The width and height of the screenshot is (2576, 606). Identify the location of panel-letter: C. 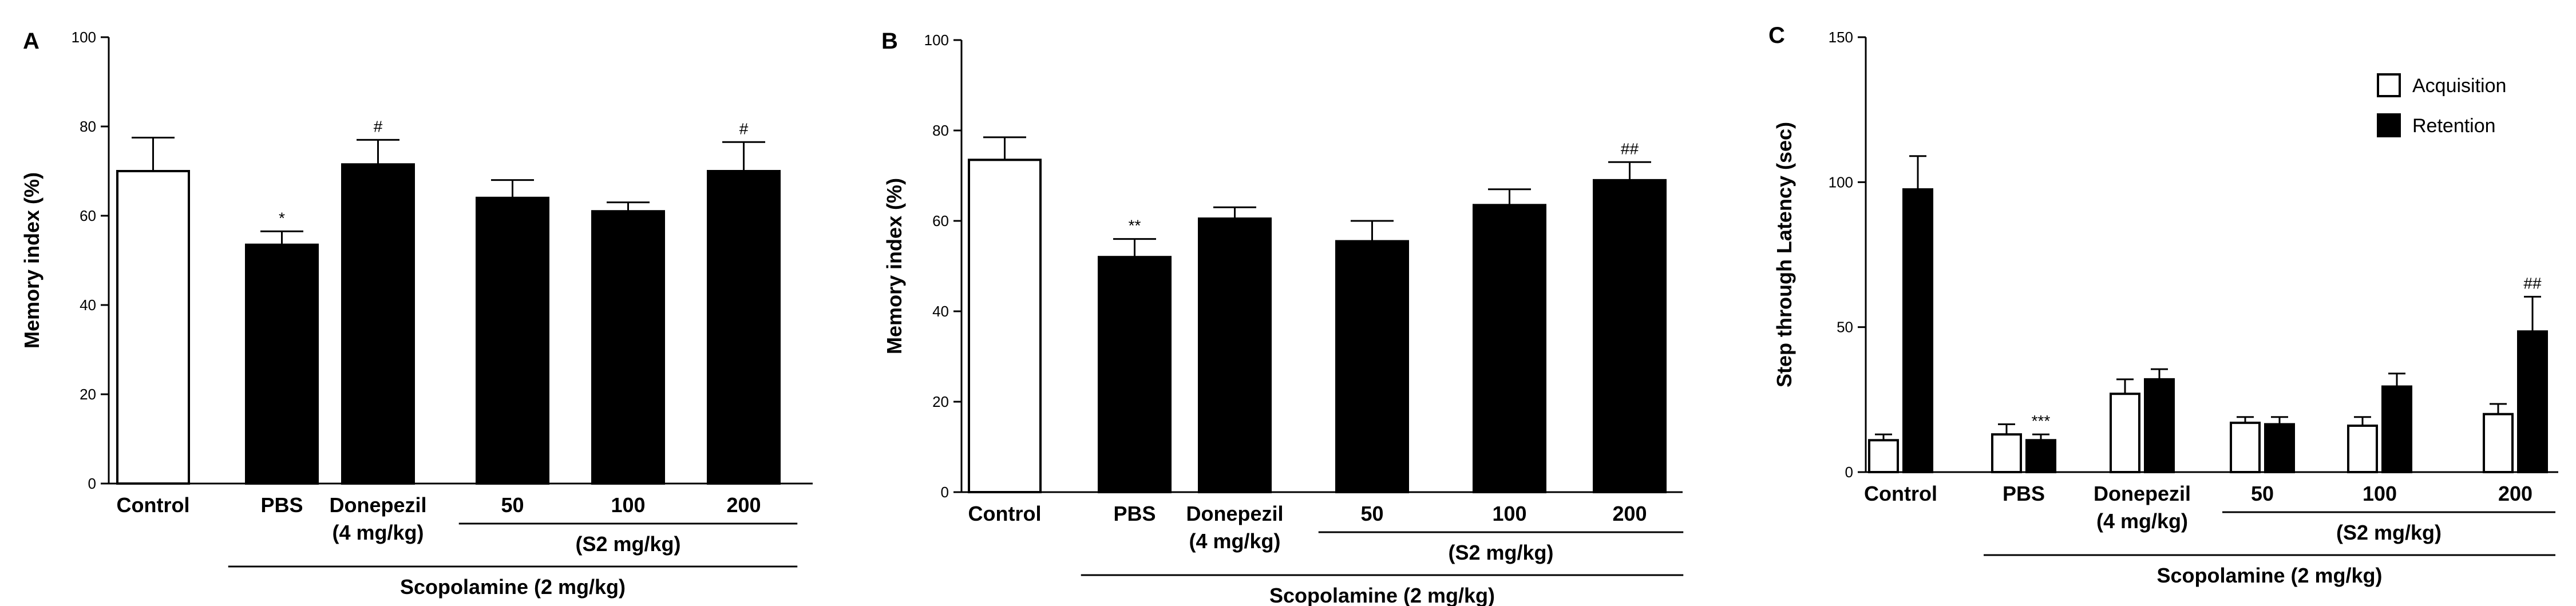
(1776, 35).